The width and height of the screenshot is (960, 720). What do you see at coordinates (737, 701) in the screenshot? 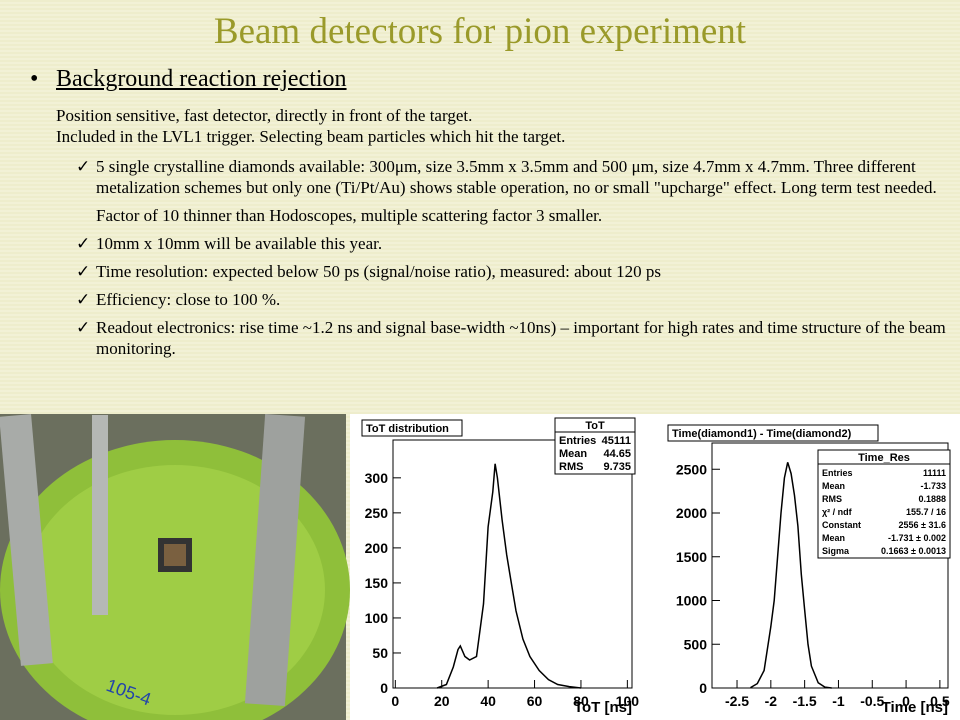
I see `x-tick-label: -2.5` at bounding box center [737, 701].